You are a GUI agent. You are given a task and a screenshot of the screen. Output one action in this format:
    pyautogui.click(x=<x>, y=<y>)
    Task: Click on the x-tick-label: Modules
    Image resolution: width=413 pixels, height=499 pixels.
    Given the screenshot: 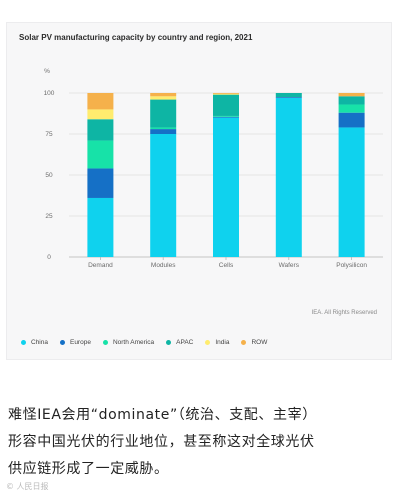 What is the action you would take?
    pyautogui.click(x=163, y=265)
    